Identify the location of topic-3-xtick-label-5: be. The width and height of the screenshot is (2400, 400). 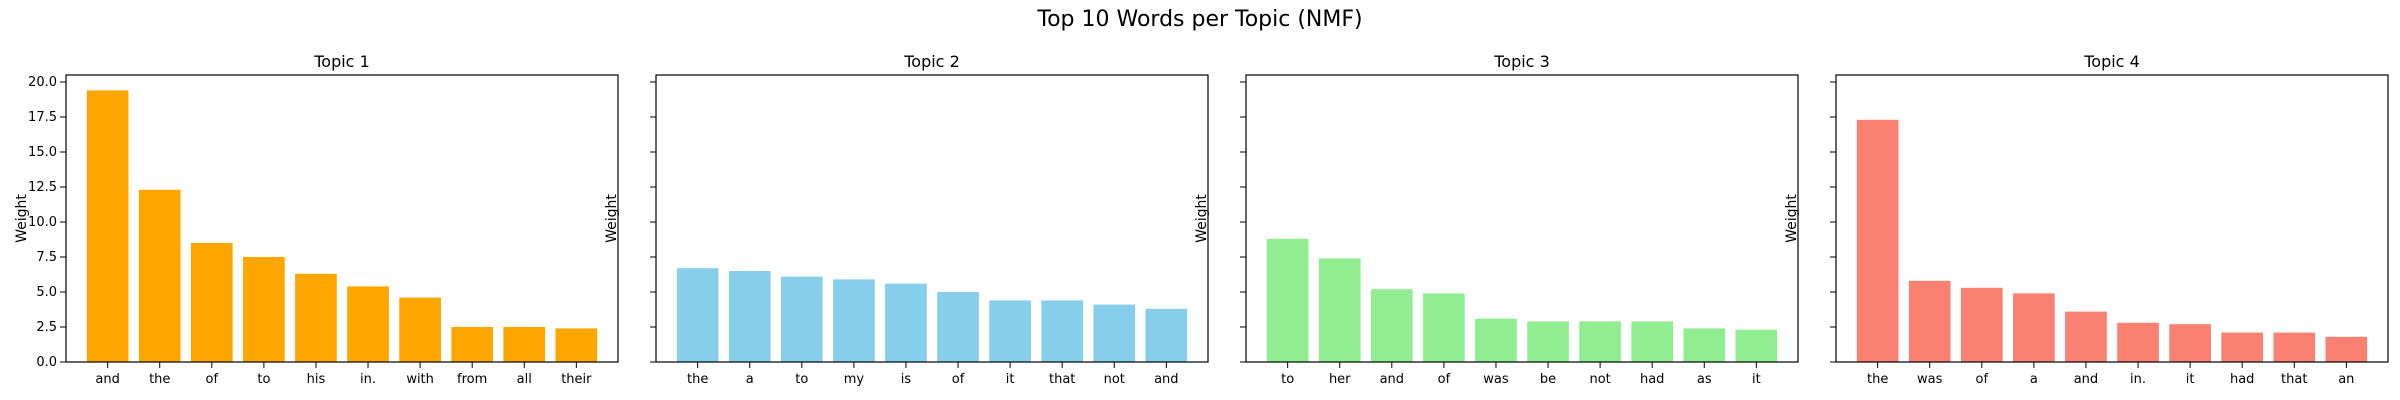
(1548, 379).